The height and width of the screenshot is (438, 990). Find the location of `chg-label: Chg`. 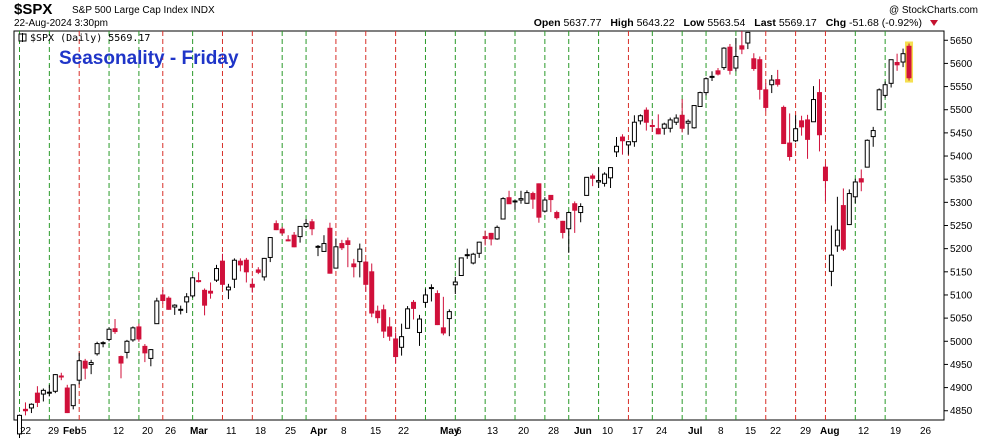

chg-label: Chg is located at coordinates (836, 23).